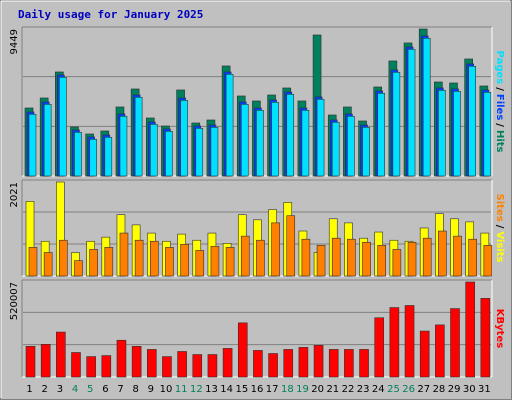 The width and height of the screenshot is (512, 400). What do you see at coordinates (287, 389) in the screenshot?
I see `x-tick-label: 18` at bounding box center [287, 389].